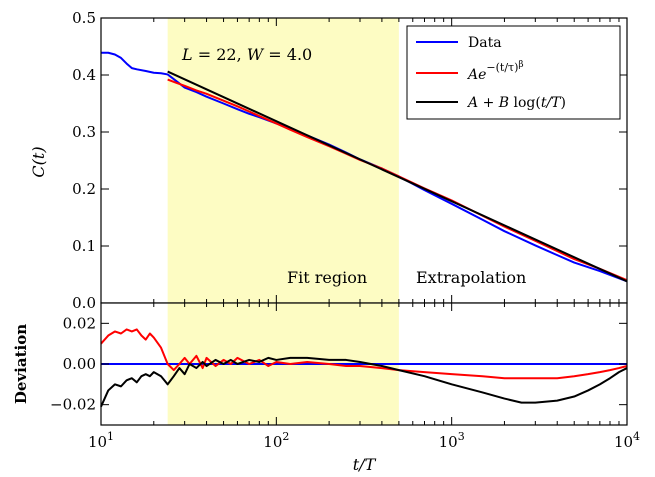 The width and height of the screenshot is (655, 477). Describe the element at coordinates (471, 277) in the screenshot. I see `extrapolation-label: Extrapolation` at that location.